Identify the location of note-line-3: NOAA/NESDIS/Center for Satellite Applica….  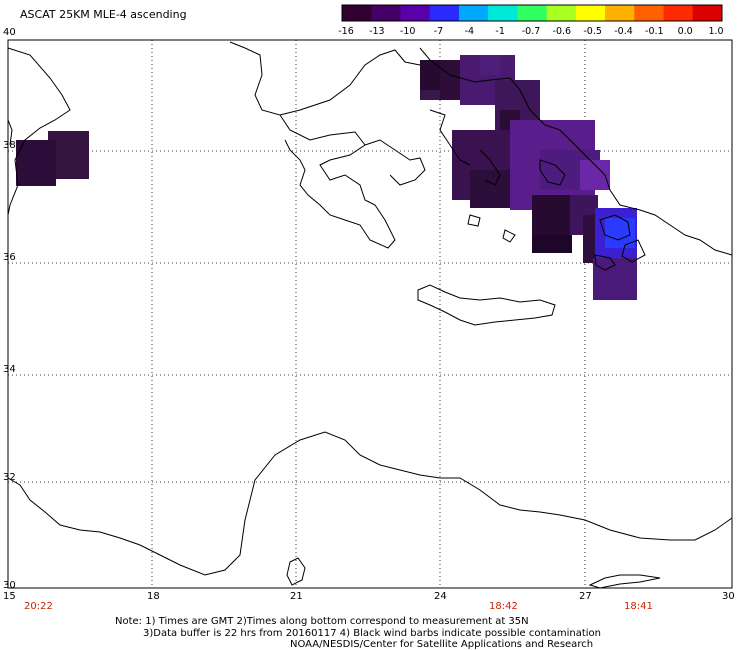
(442, 644).